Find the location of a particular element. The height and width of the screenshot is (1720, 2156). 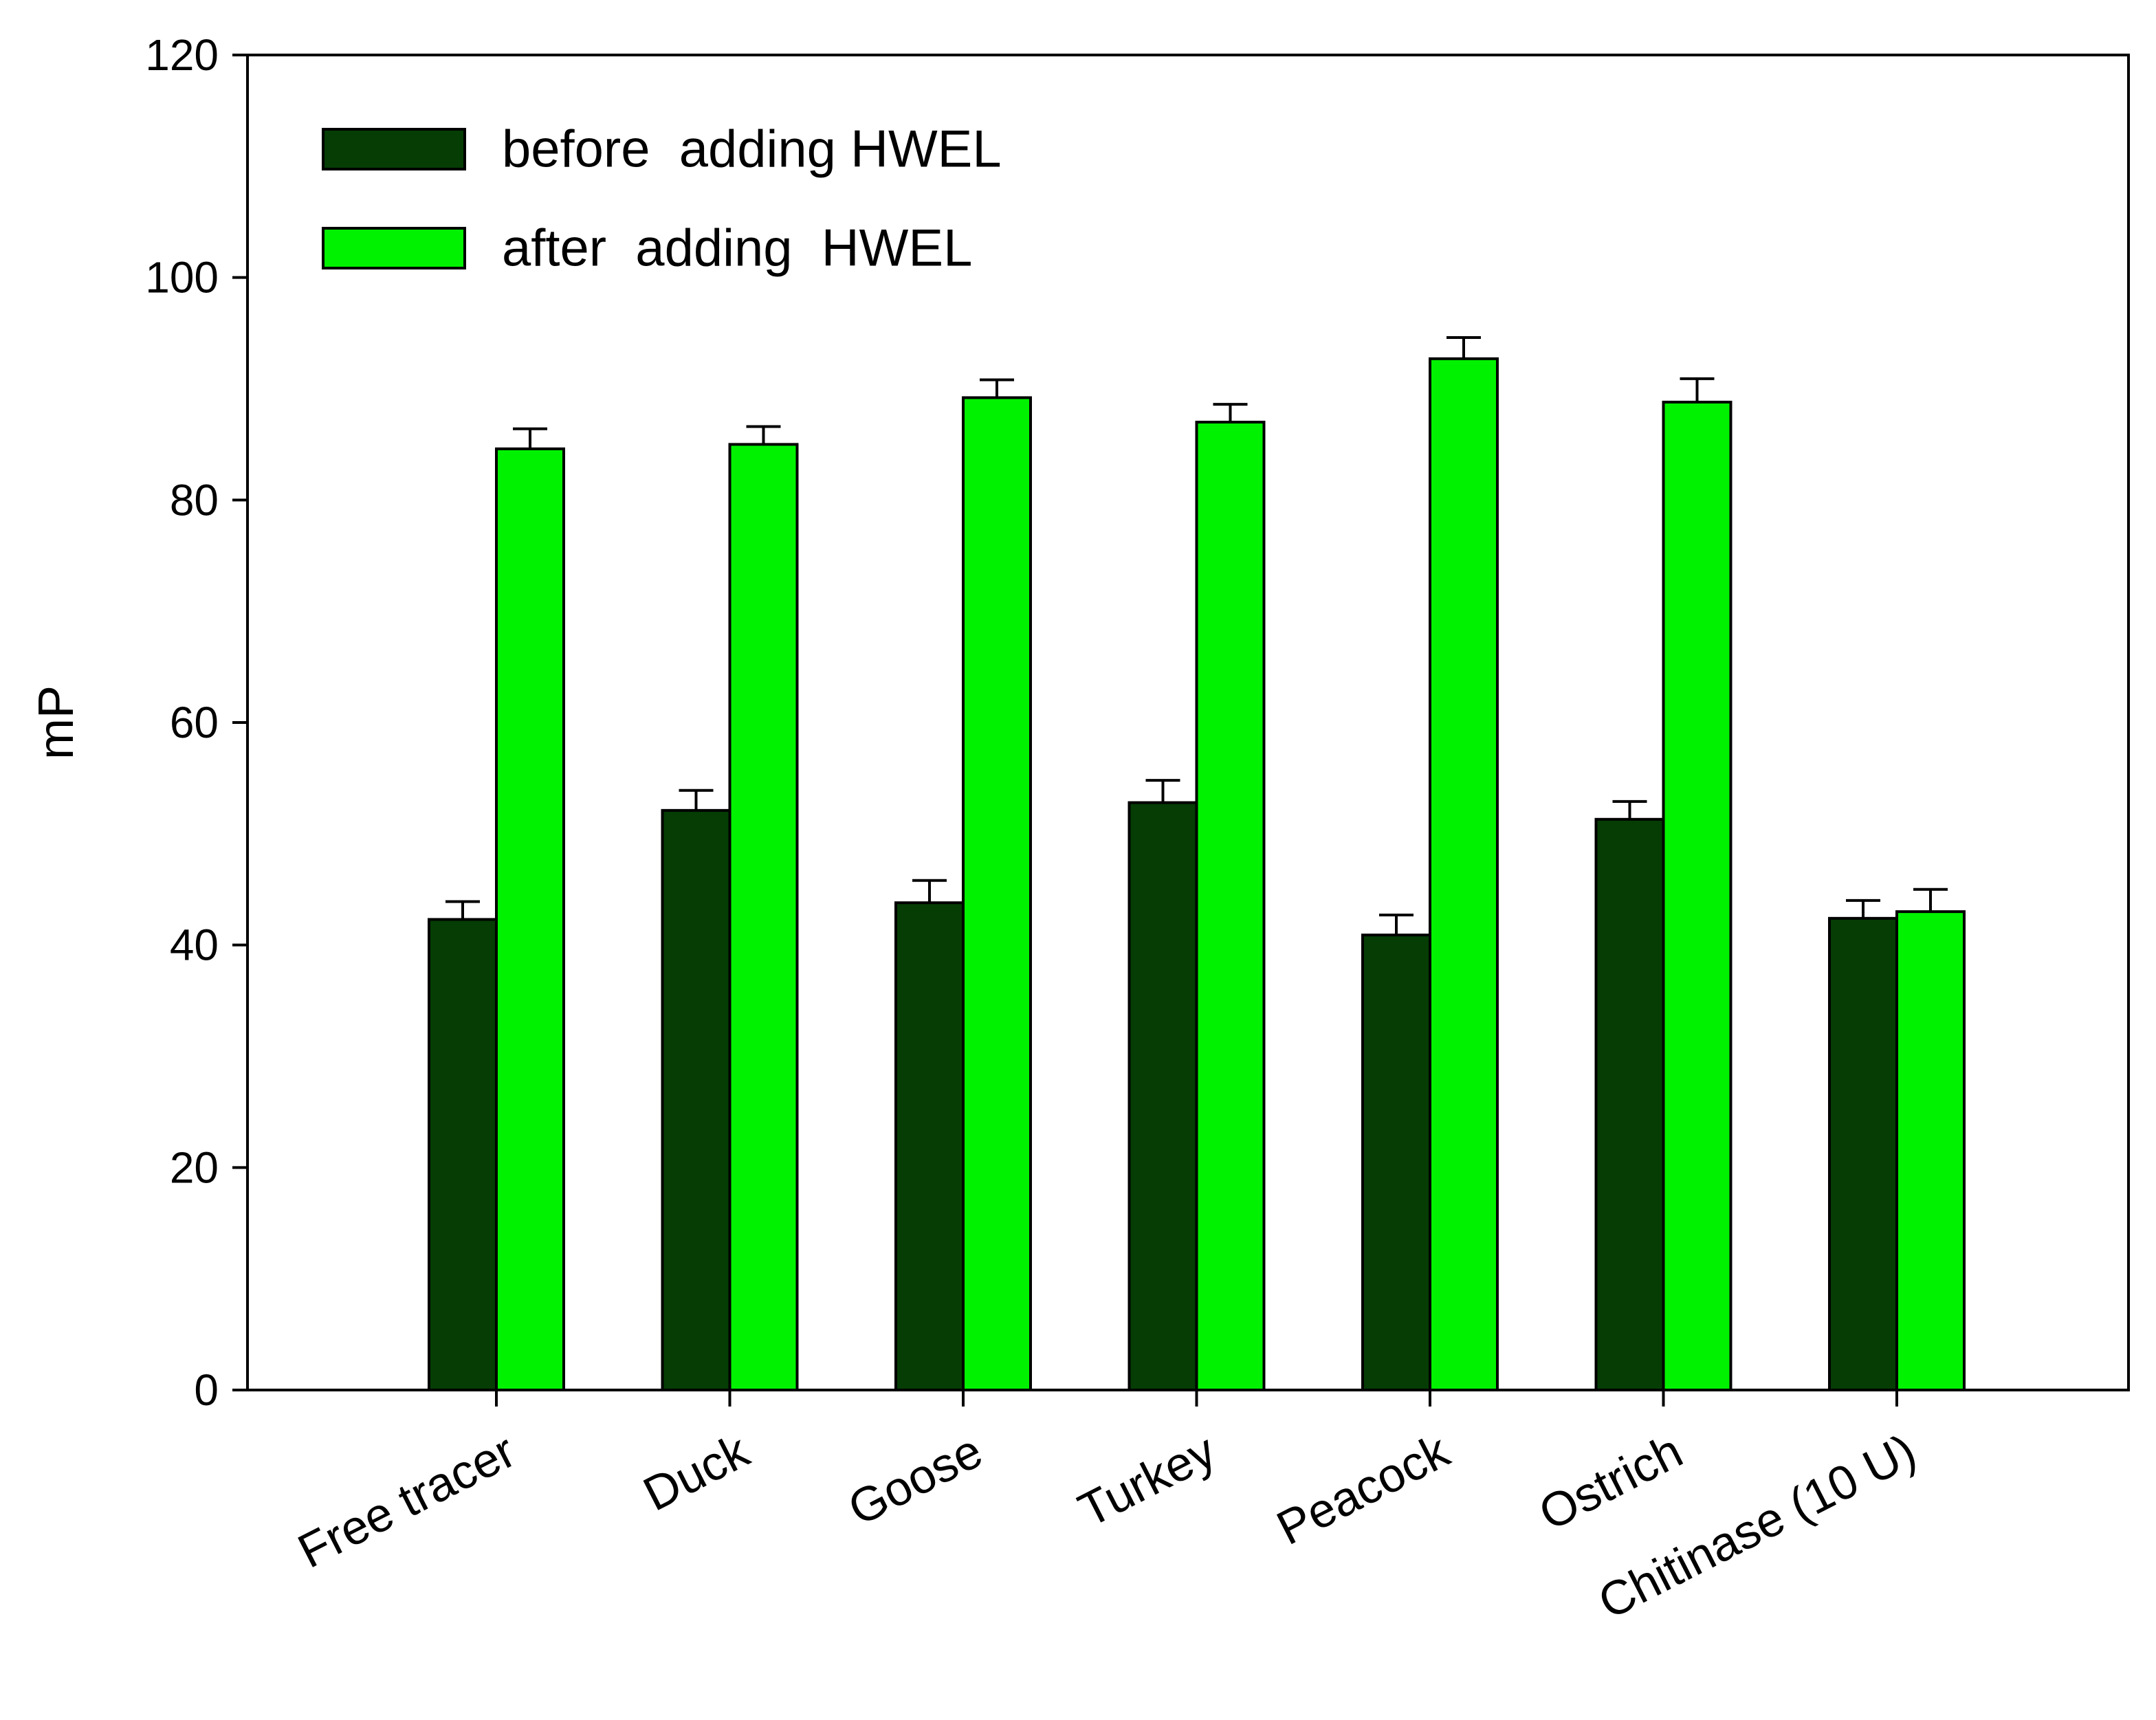

legend-label-before: before adding HWEL is located at coordinates (752, 149).